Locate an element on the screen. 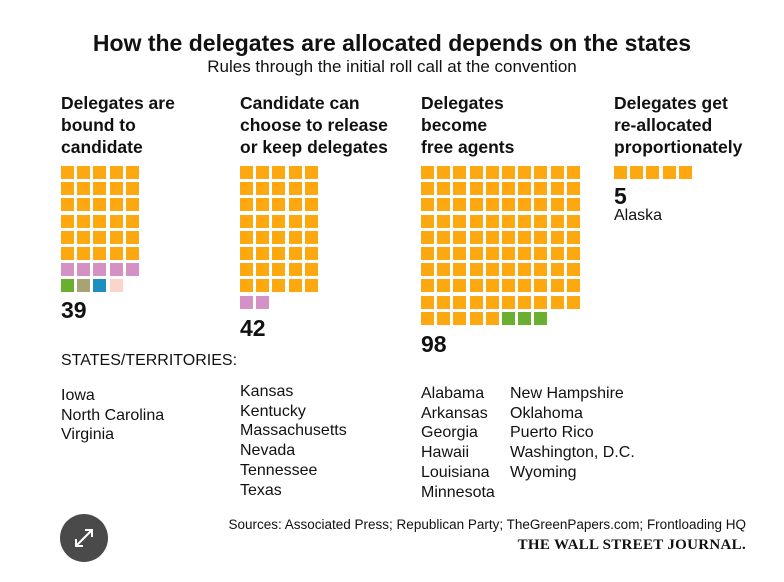 The image size is (784, 582). state-name: Kansas is located at coordinates (267, 391).